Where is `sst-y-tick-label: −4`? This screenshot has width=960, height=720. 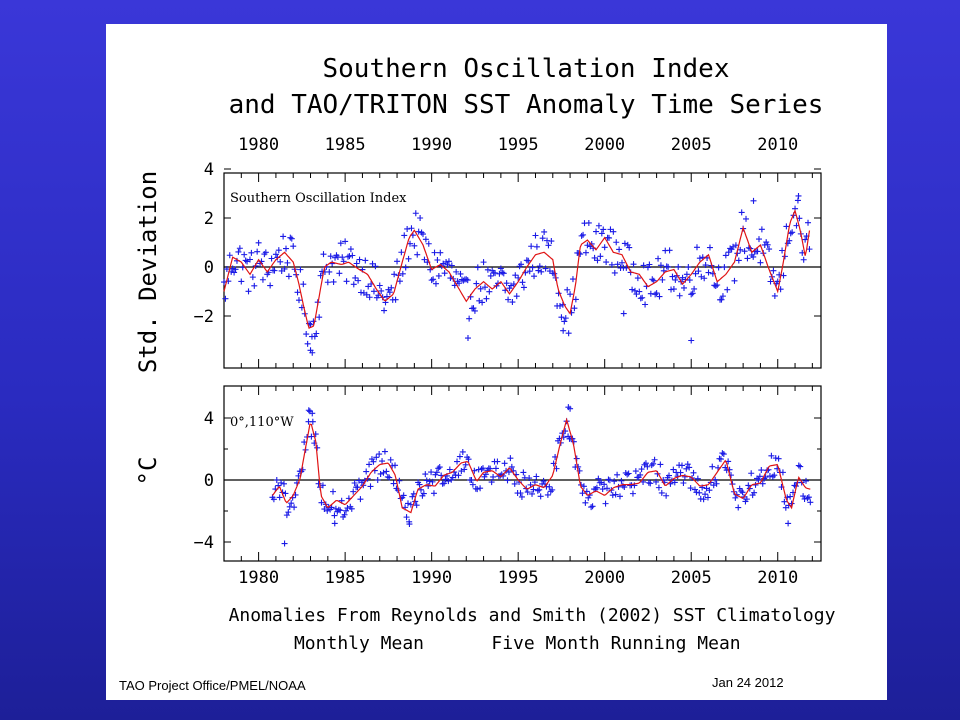
sst-y-tick-label: −4 is located at coordinates (204, 543).